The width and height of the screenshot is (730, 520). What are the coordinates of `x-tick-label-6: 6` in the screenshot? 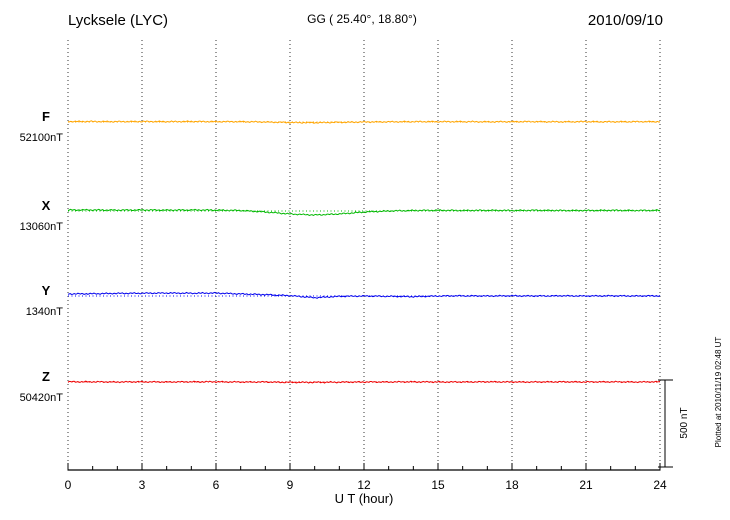 It's located at (216, 485).